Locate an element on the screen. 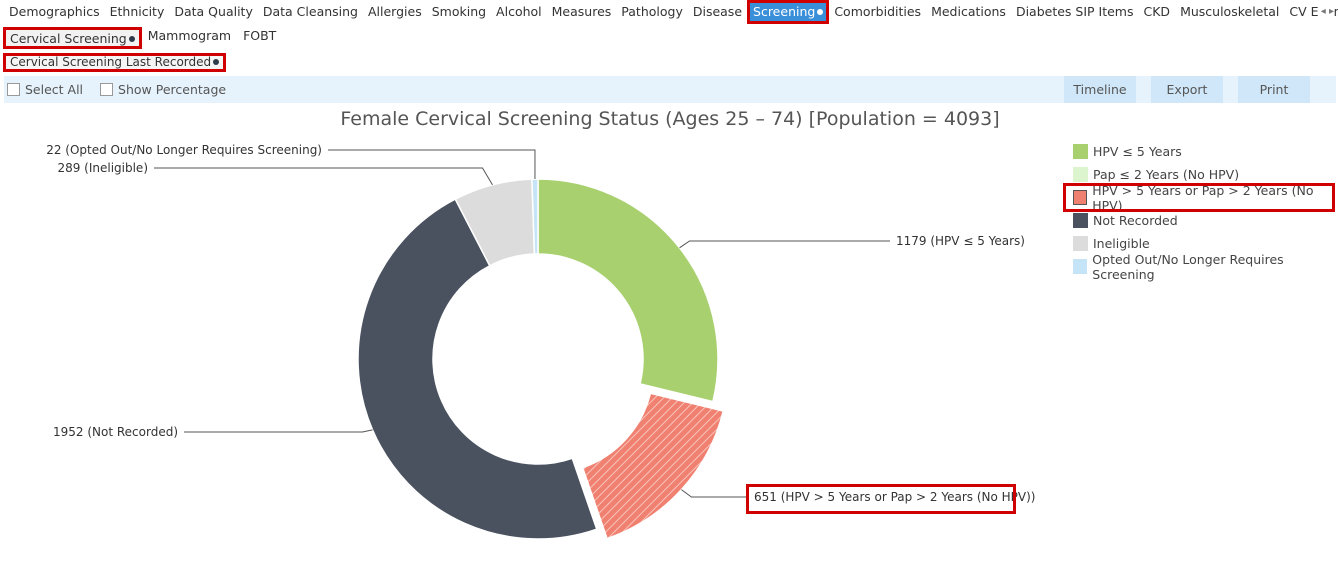 The image size is (1338, 572). legend-item: Opted Out/No Longer Requires Screening is located at coordinates (1202, 267).